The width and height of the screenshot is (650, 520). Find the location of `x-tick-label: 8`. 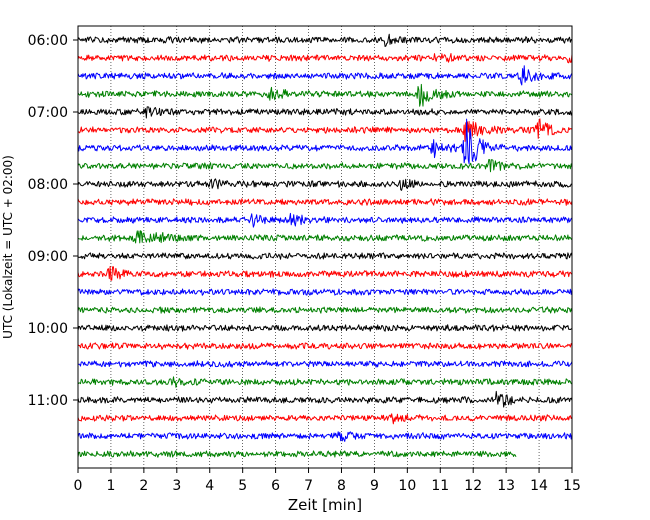

x-tick-label: 8 is located at coordinates (341, 486).